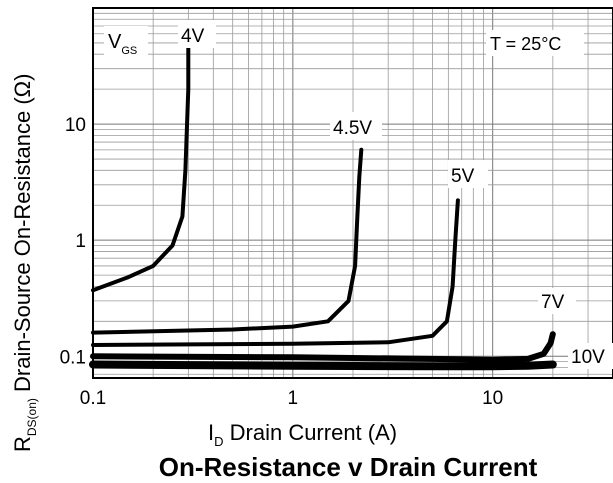 This screenshot has height=483, width=613. Describe the element at coordinates (73, 357) in the screenshot. I see `y-tick-label: 0.1` at that location.